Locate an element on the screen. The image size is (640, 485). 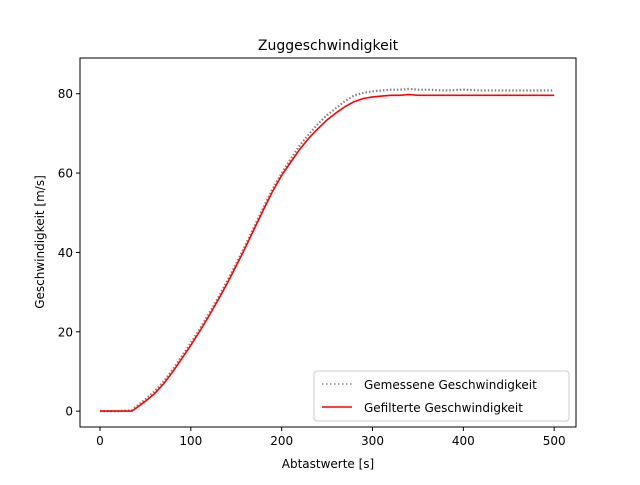
y-axis-label: Geschwindigkeit [m/s] is located at coordinates (40, 242).